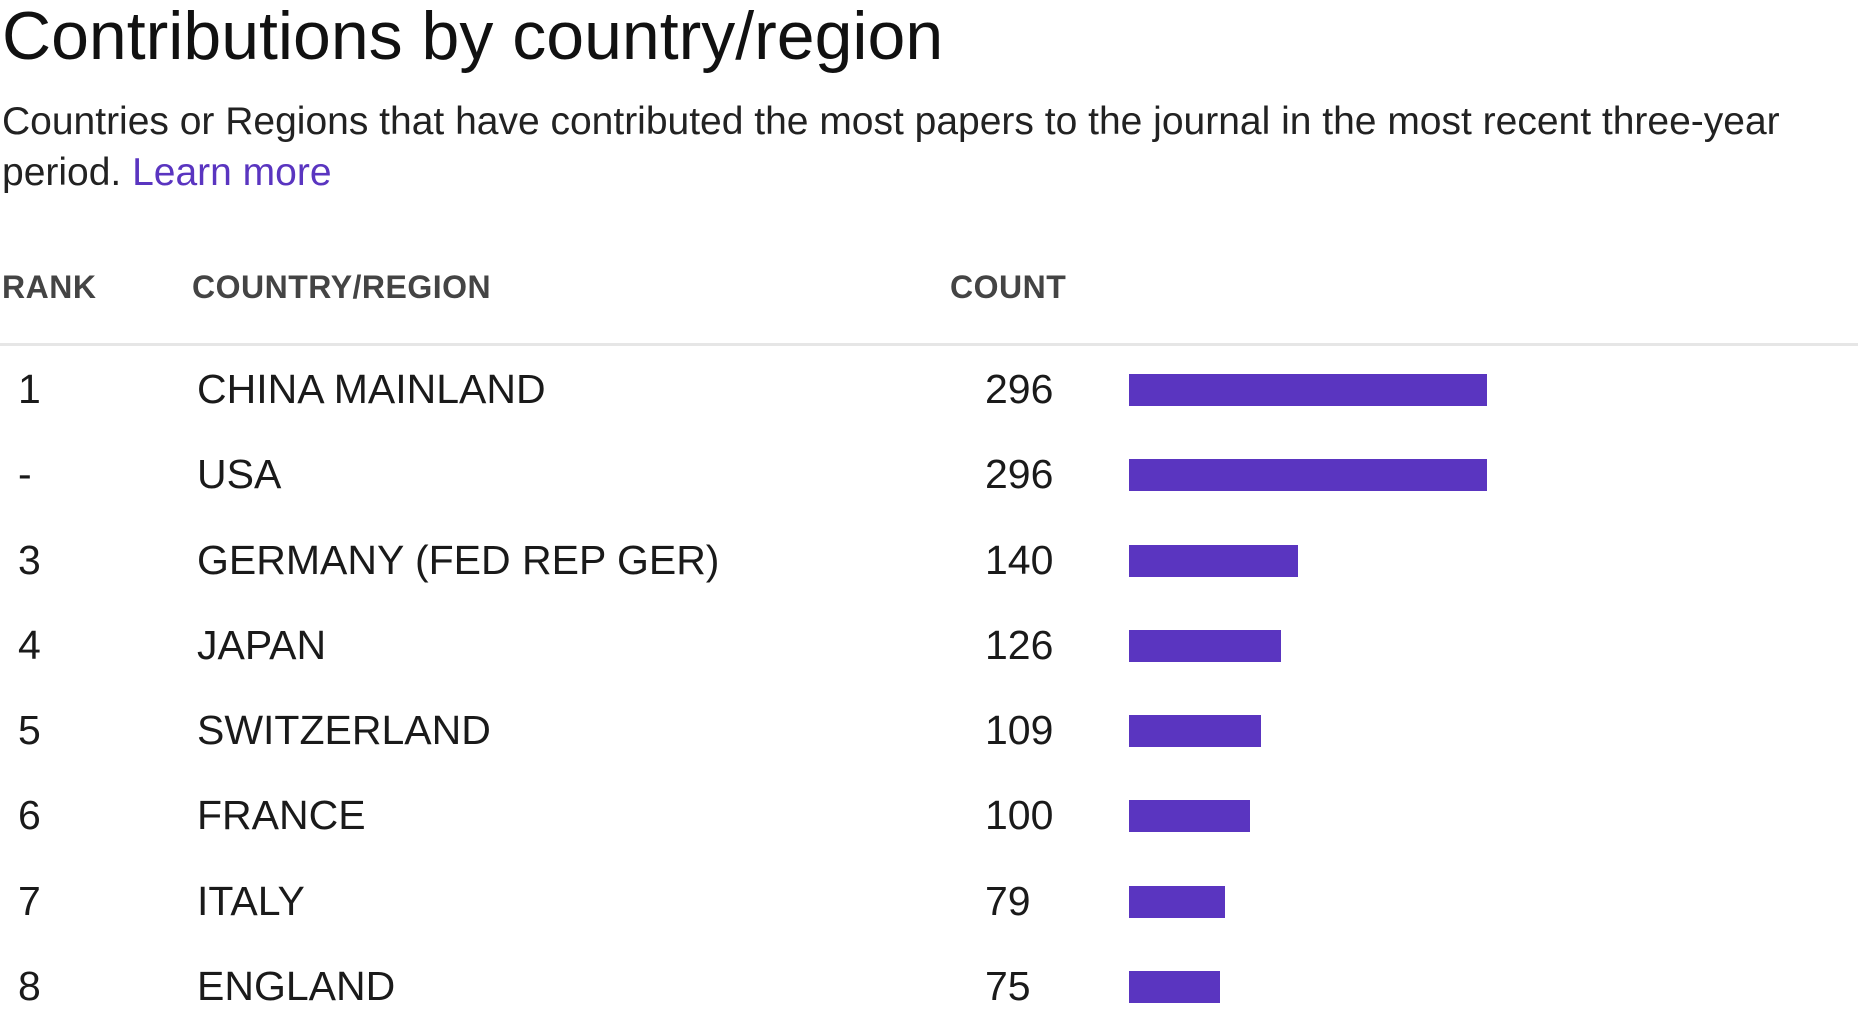 This screenshot has height=1029, width=1858. Describe the element at coordinates (929, 730) in the screenshot. I see `table-row: 5 SWITZERLAND 109` at that location.